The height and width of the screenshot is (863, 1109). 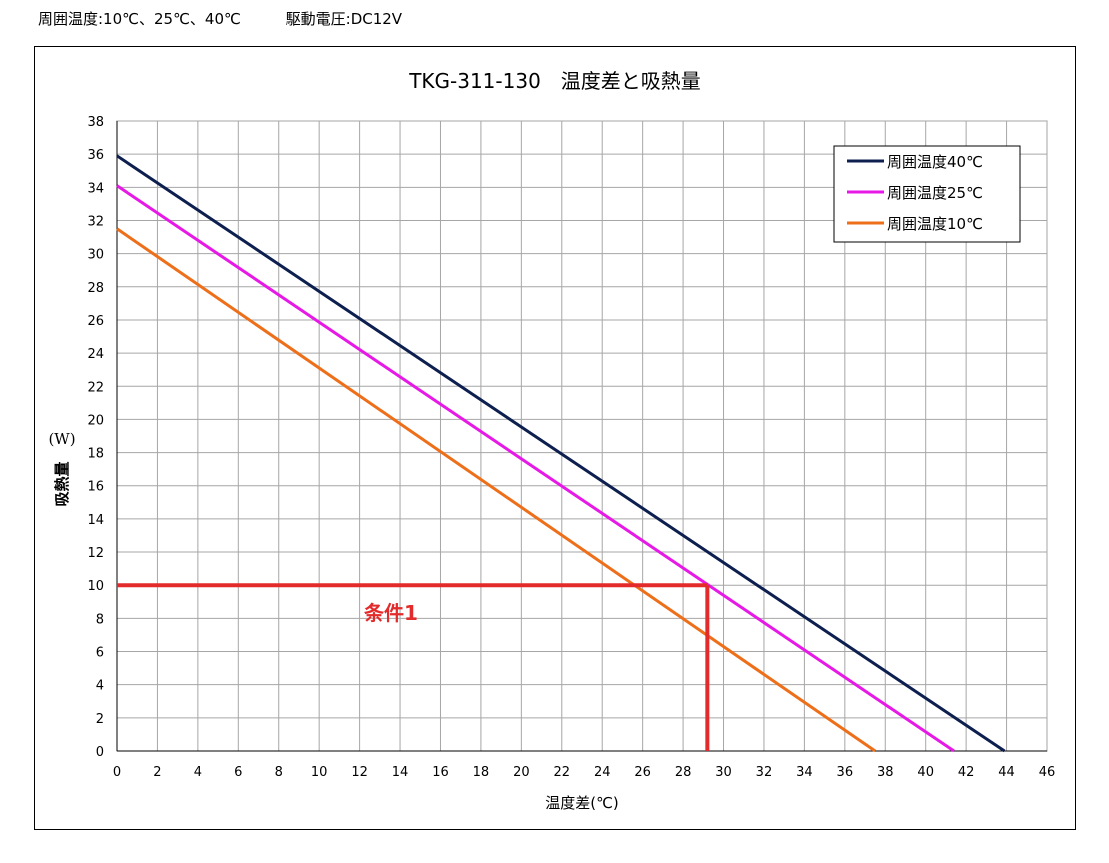 I want to click on y-tick-label: 10, so click(x=95, y=586).